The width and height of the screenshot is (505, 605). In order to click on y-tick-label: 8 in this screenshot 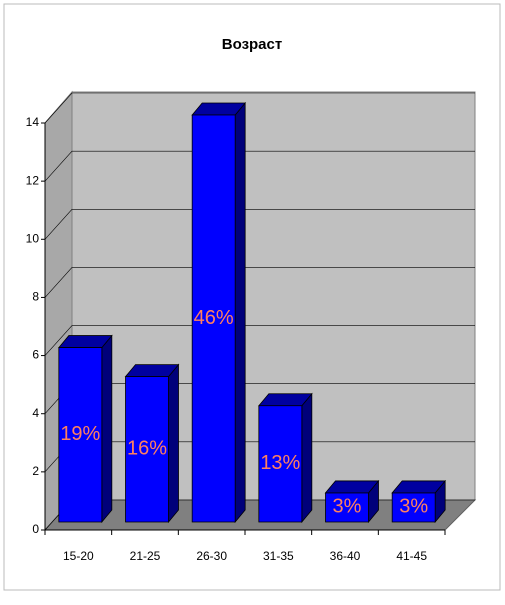, I will do `click(35, 297)`.